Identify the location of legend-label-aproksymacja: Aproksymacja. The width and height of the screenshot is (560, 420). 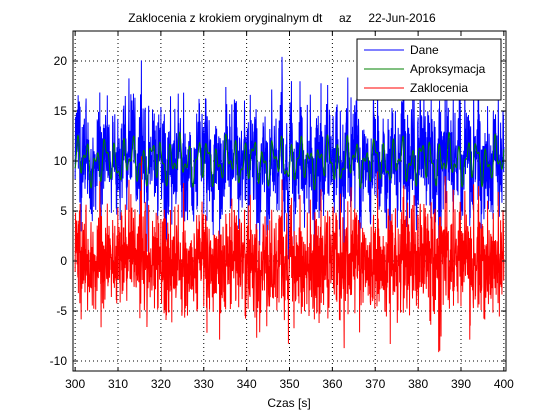
(448, 69).